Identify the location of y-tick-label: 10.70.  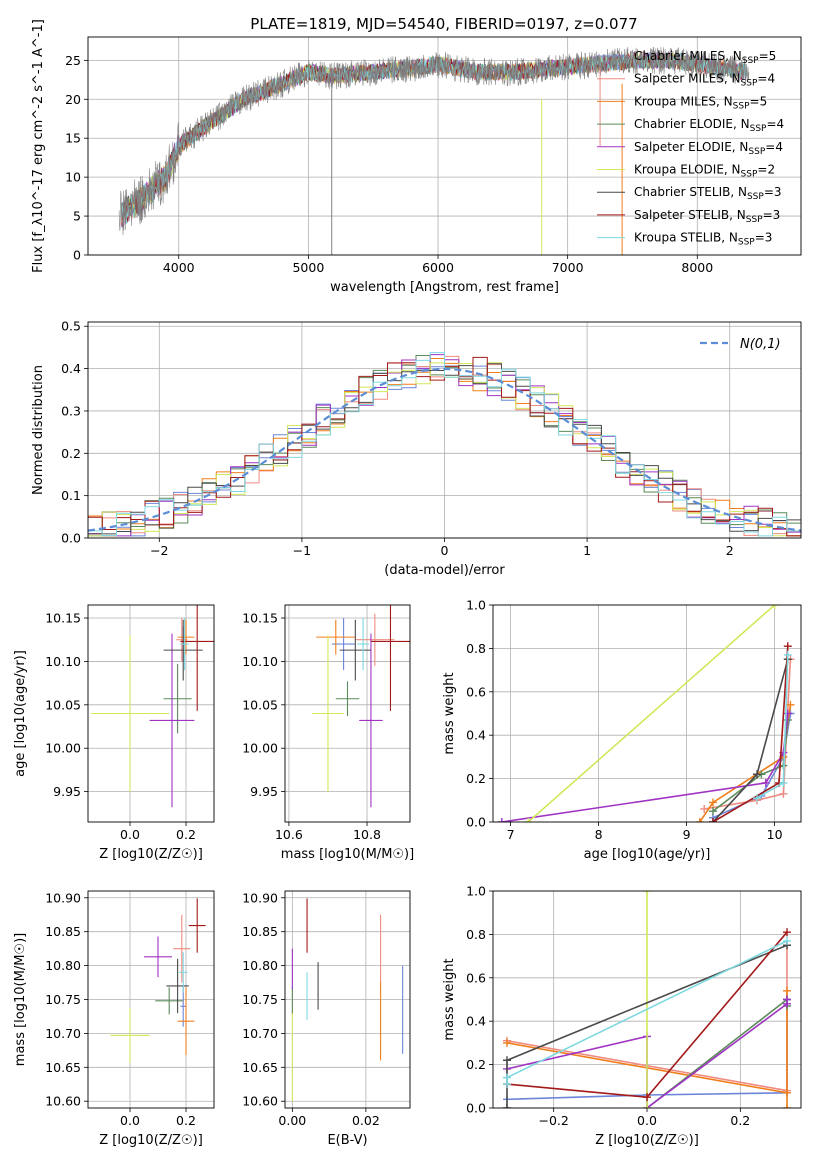
(63, 1033).